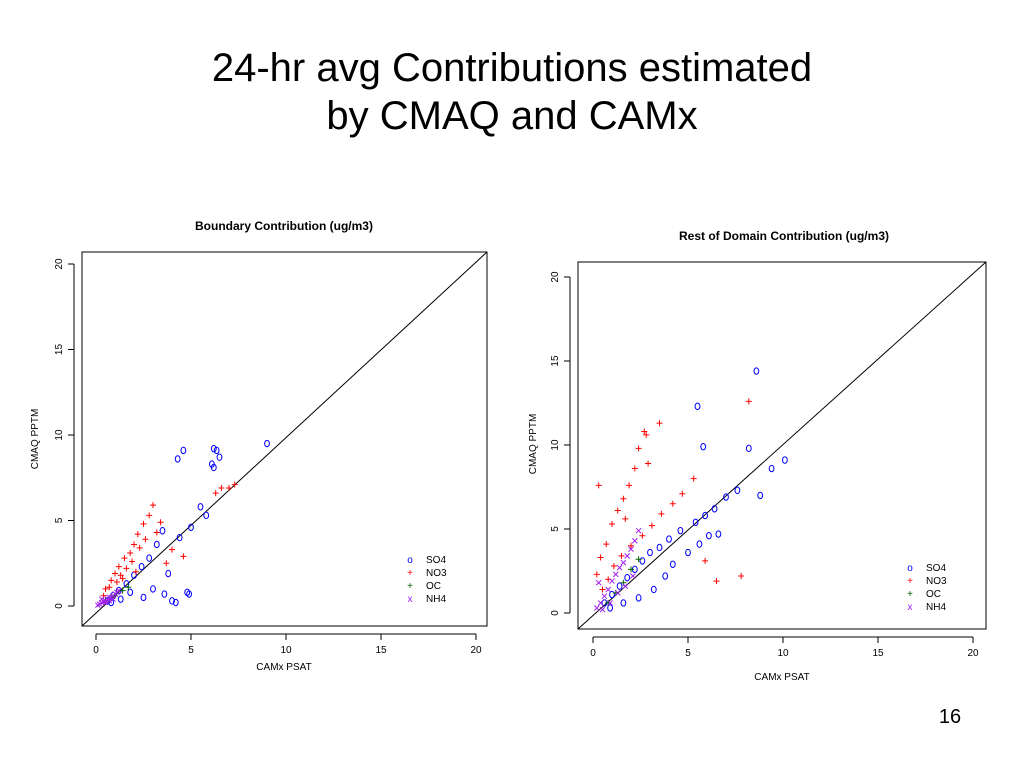 The width and height of the screenshot is (1024, 768). I want to click on slide-title-line-2: by CMAQ and CAMx, so click(512, 116).